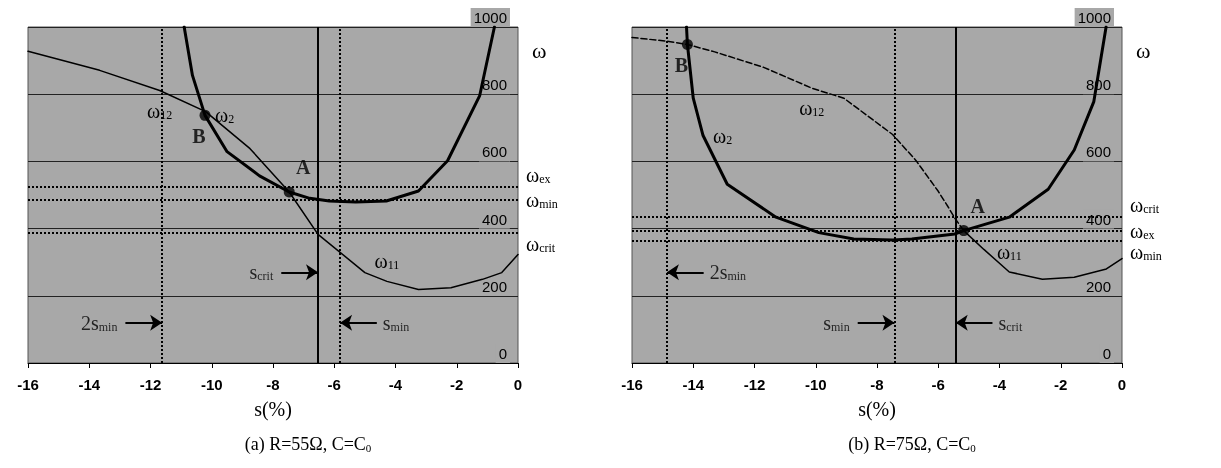 Image resolution: width=1221 pixels, height=468 pixels. What do you see at coordinates (308, 444) in the screenshot?
I see `text: (a) R=55Ω, C=C0` at bounding box center [308, 444].